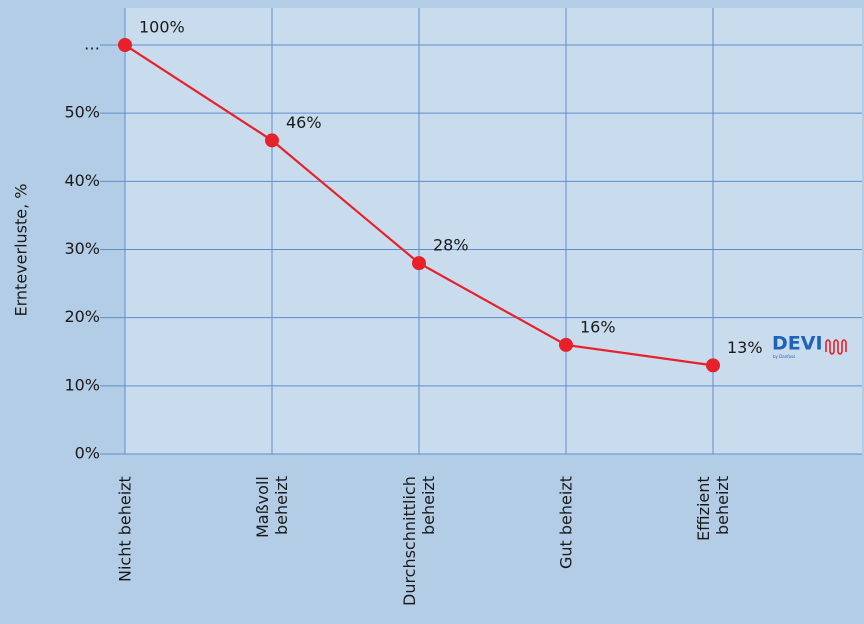 Image resolution: width=864 pixels, height=624 pixels. What do you see at coordinates (82, 112) in the screenshot?
I see `y-tick-label: 50%` at bounding box center [82, 112].